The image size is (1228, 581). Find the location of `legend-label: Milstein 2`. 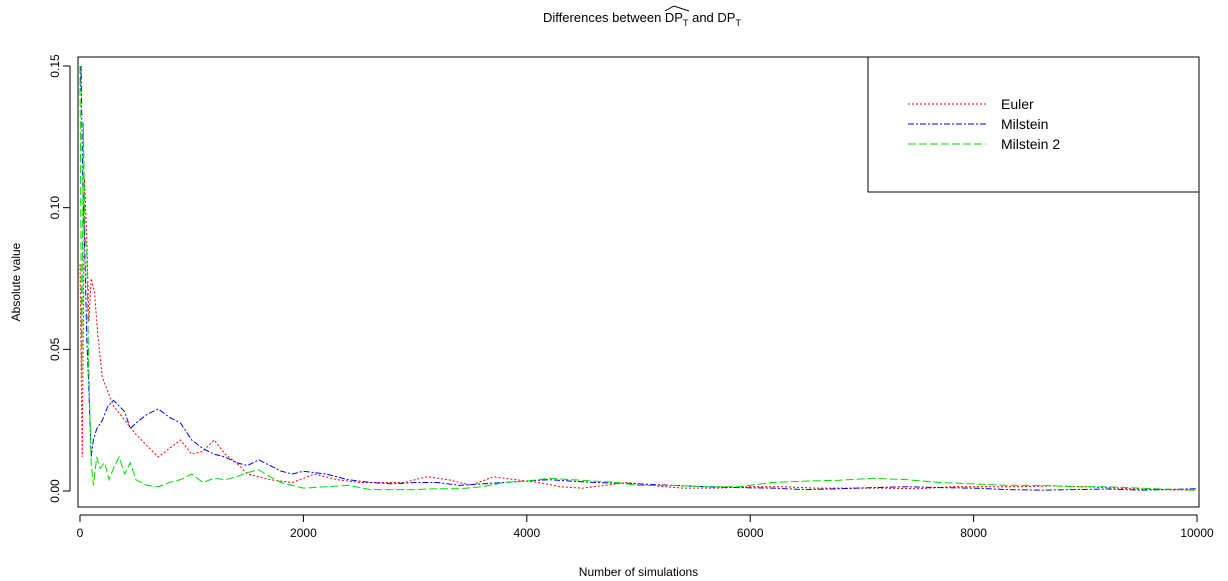

legend-label: Milstein 2 is located at coordinates (1030, 144).